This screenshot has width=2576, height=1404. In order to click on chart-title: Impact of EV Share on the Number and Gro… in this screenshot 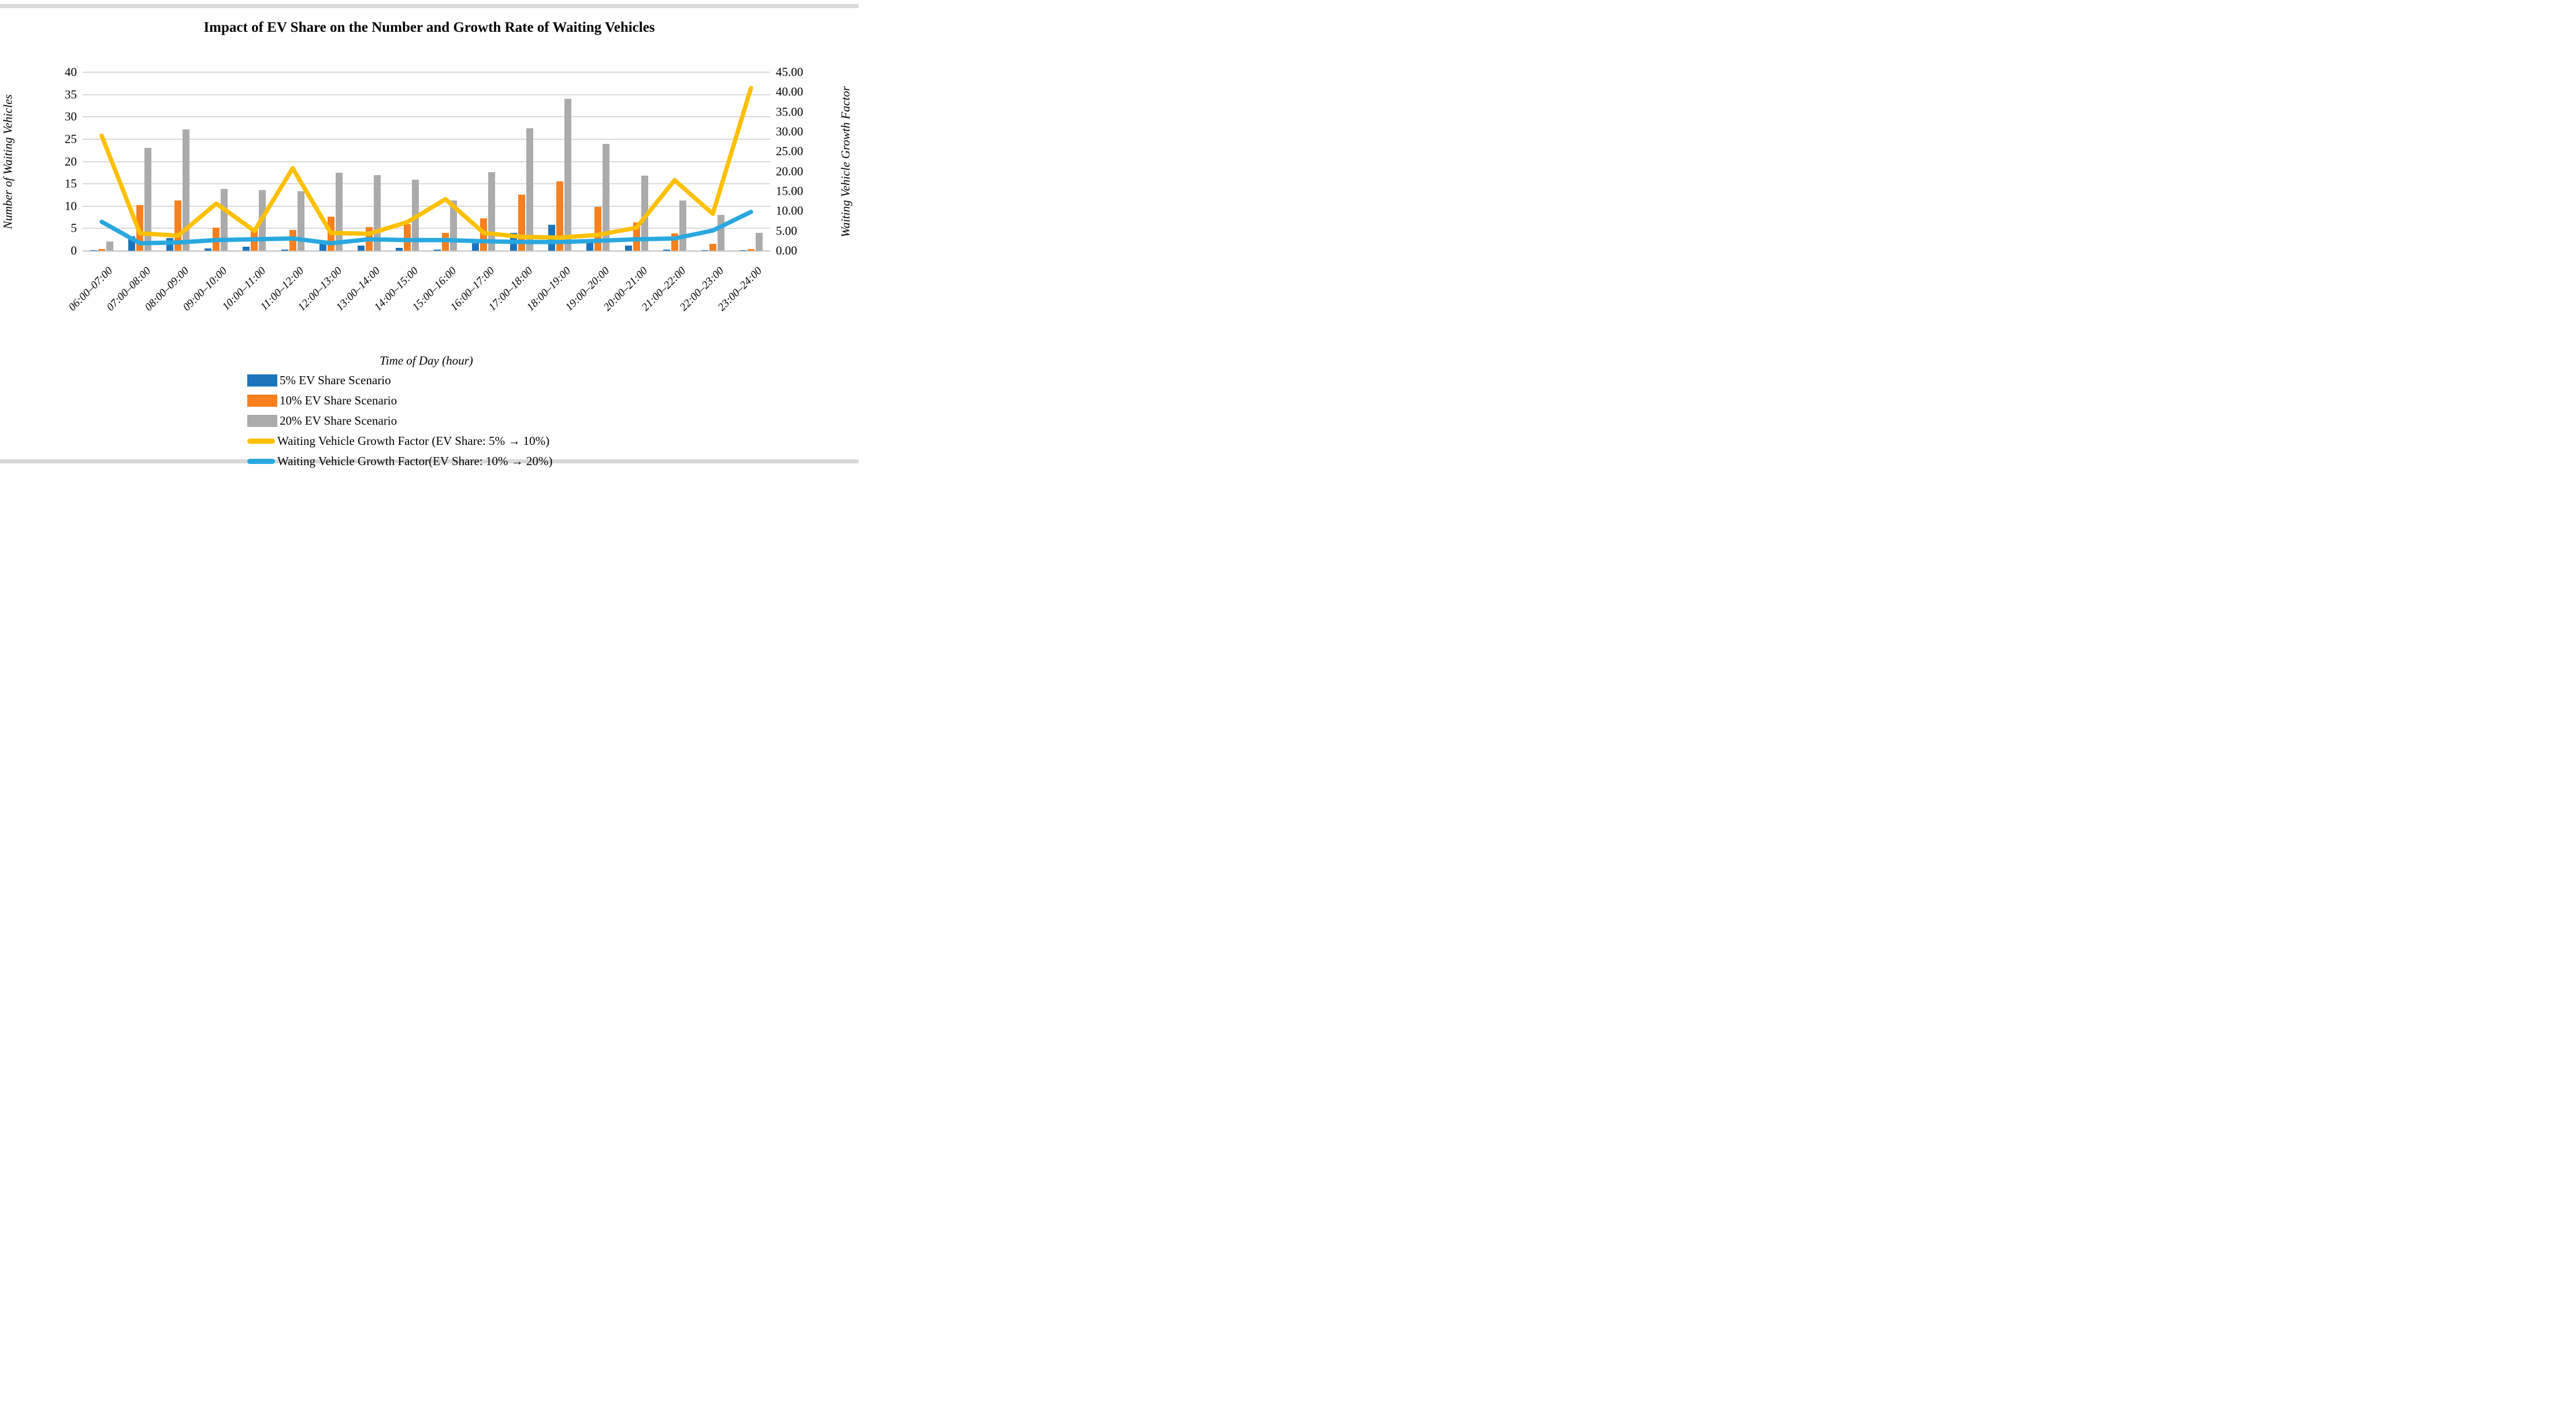, I will do `click(429, 27)`.